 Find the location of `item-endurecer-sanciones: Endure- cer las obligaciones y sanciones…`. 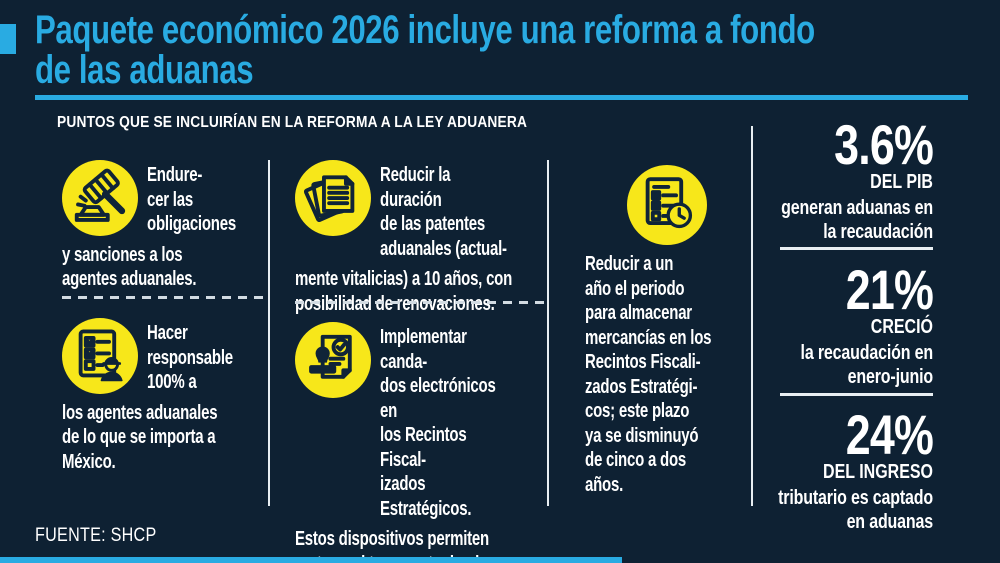

item-endurecer-sanciones: Endure- cer las obligaciones y sanciones… is located at coordinates (167, 226).